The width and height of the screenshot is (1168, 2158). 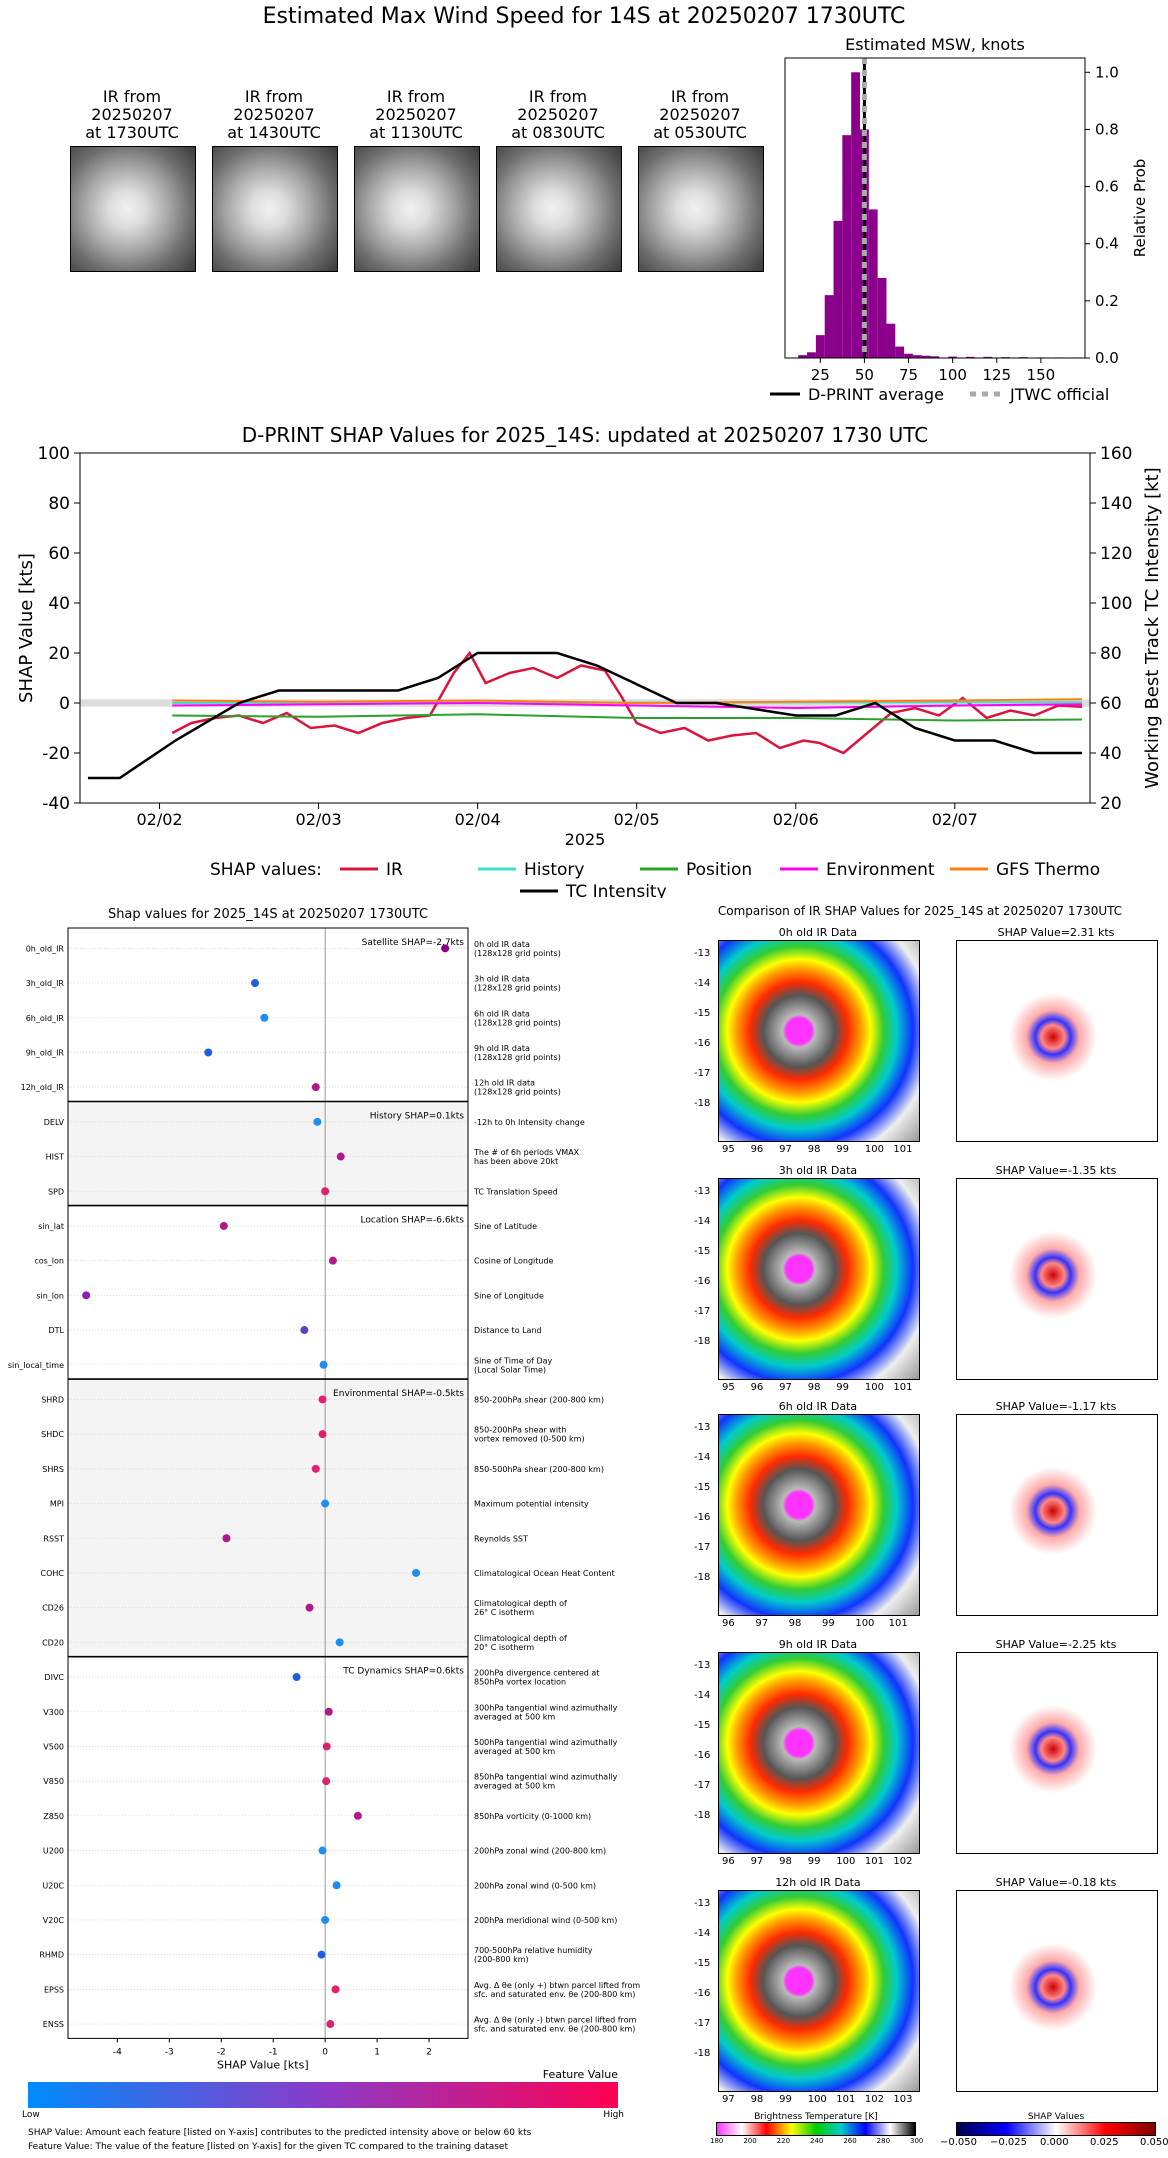 I want to click on ts-ytick-label: -40, so click(x=56, y=804).